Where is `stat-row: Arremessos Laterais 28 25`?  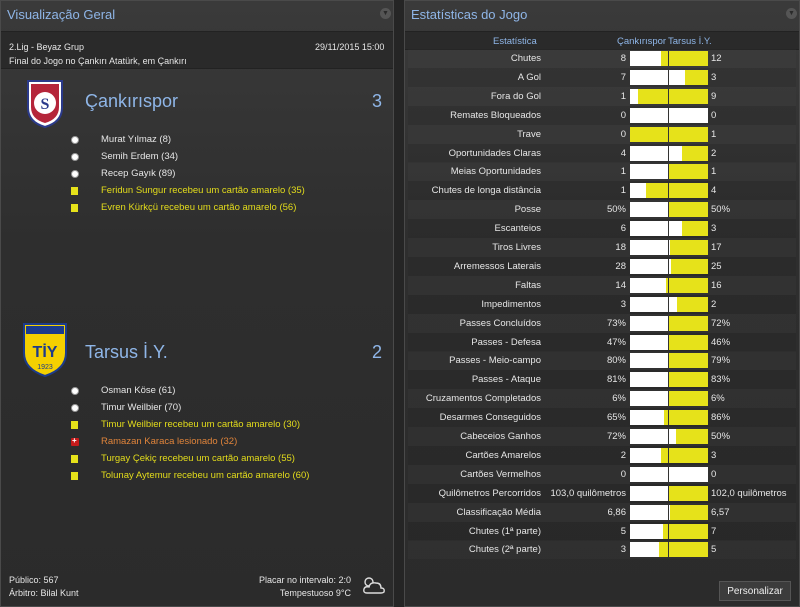
stat-row: Arremessos Laterais 28 25 is located at coordinates (602, 266).